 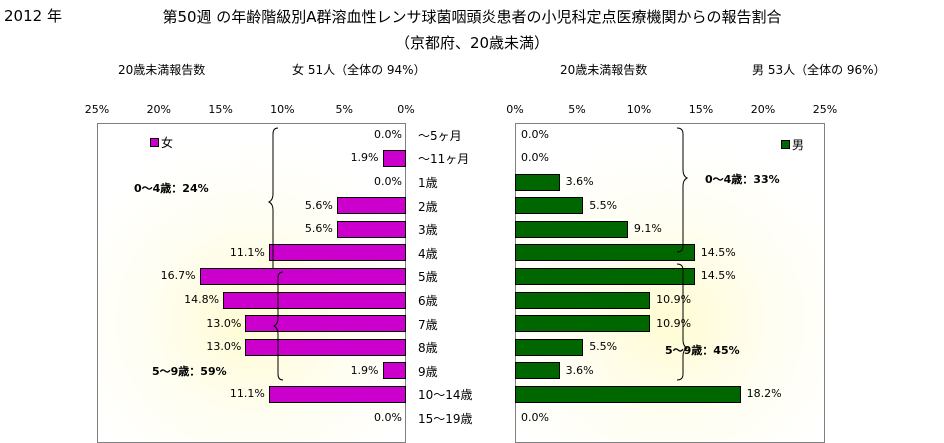 I want to click on age-category-label: ～11ヶ月, so click(x=444, y=159).